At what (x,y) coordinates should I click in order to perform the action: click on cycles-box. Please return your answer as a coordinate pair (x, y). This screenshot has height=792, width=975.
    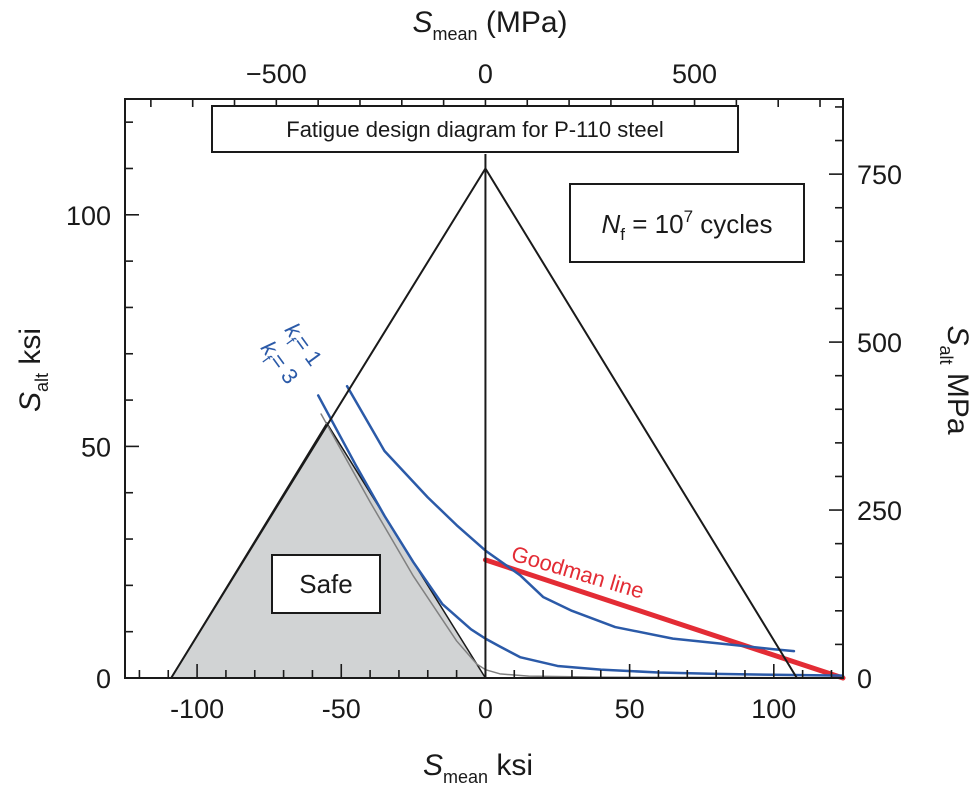
    Looking at the image, I should click on (687, 223).